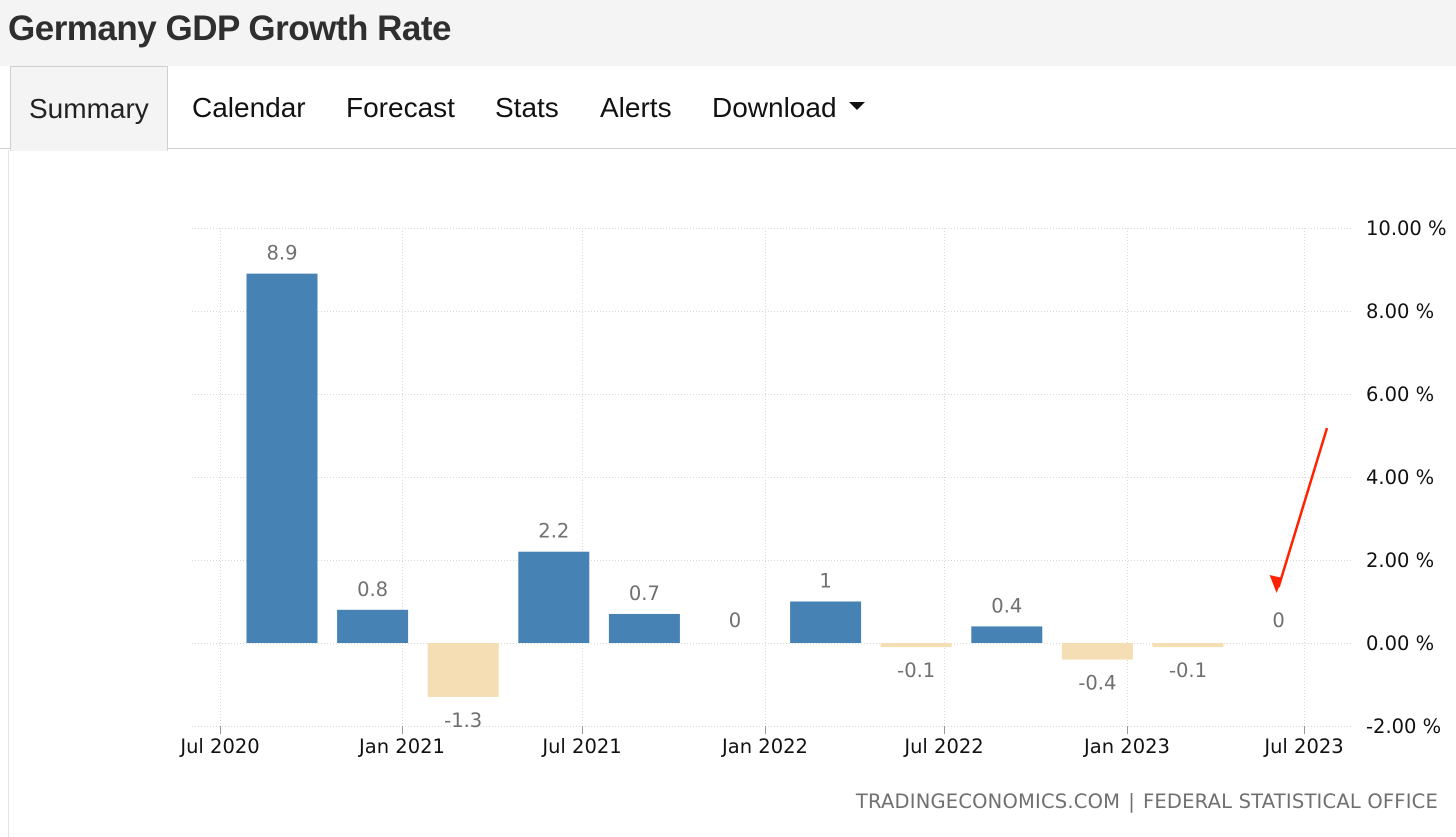  I want to click on source-federal-statistical-office: FEDERAL STATISTICAL OFFICE, so click(1290, 801).